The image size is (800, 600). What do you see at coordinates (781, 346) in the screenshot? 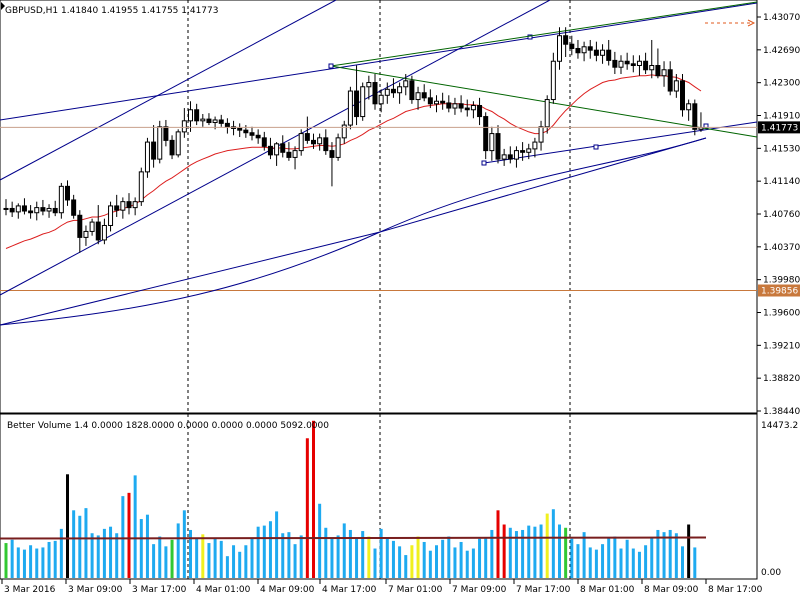
I see `price-tick-label: 1.39210` at bounding box center [781, 346].